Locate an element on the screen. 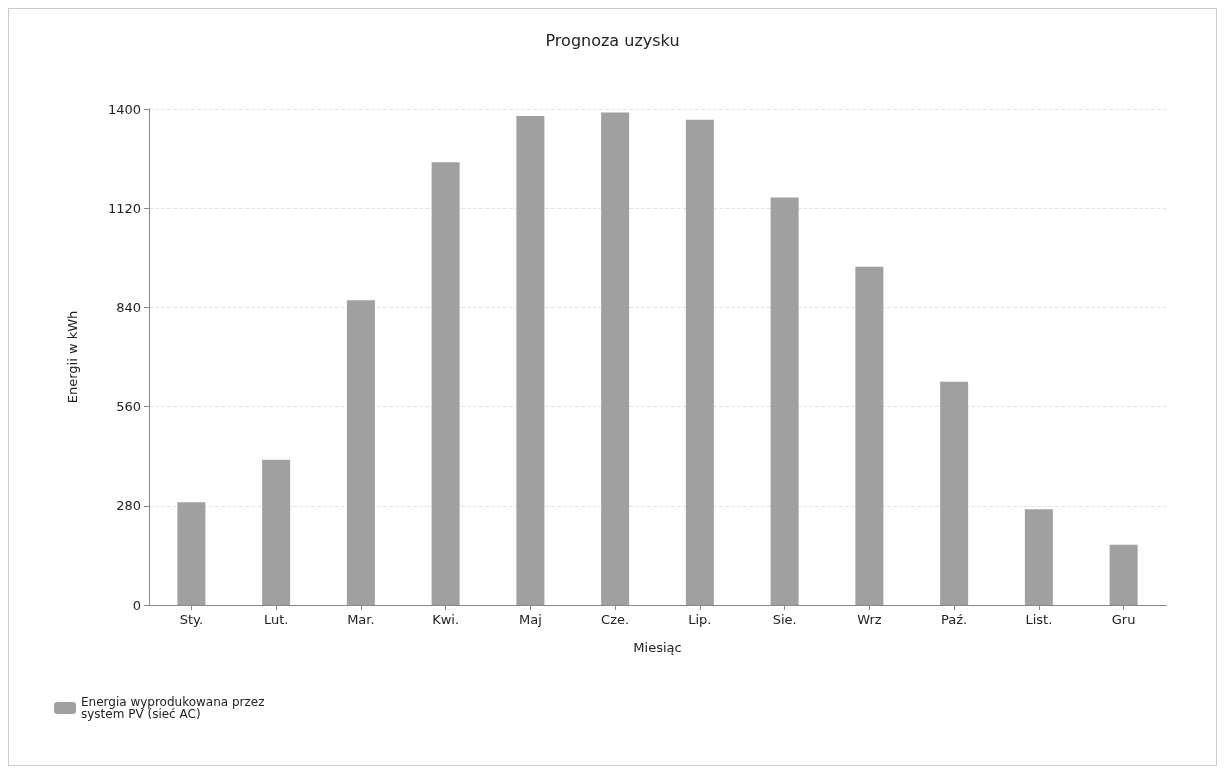 The image size is (1229, 778). y-tick-label: 1400 is located at coordinates (124, 109).